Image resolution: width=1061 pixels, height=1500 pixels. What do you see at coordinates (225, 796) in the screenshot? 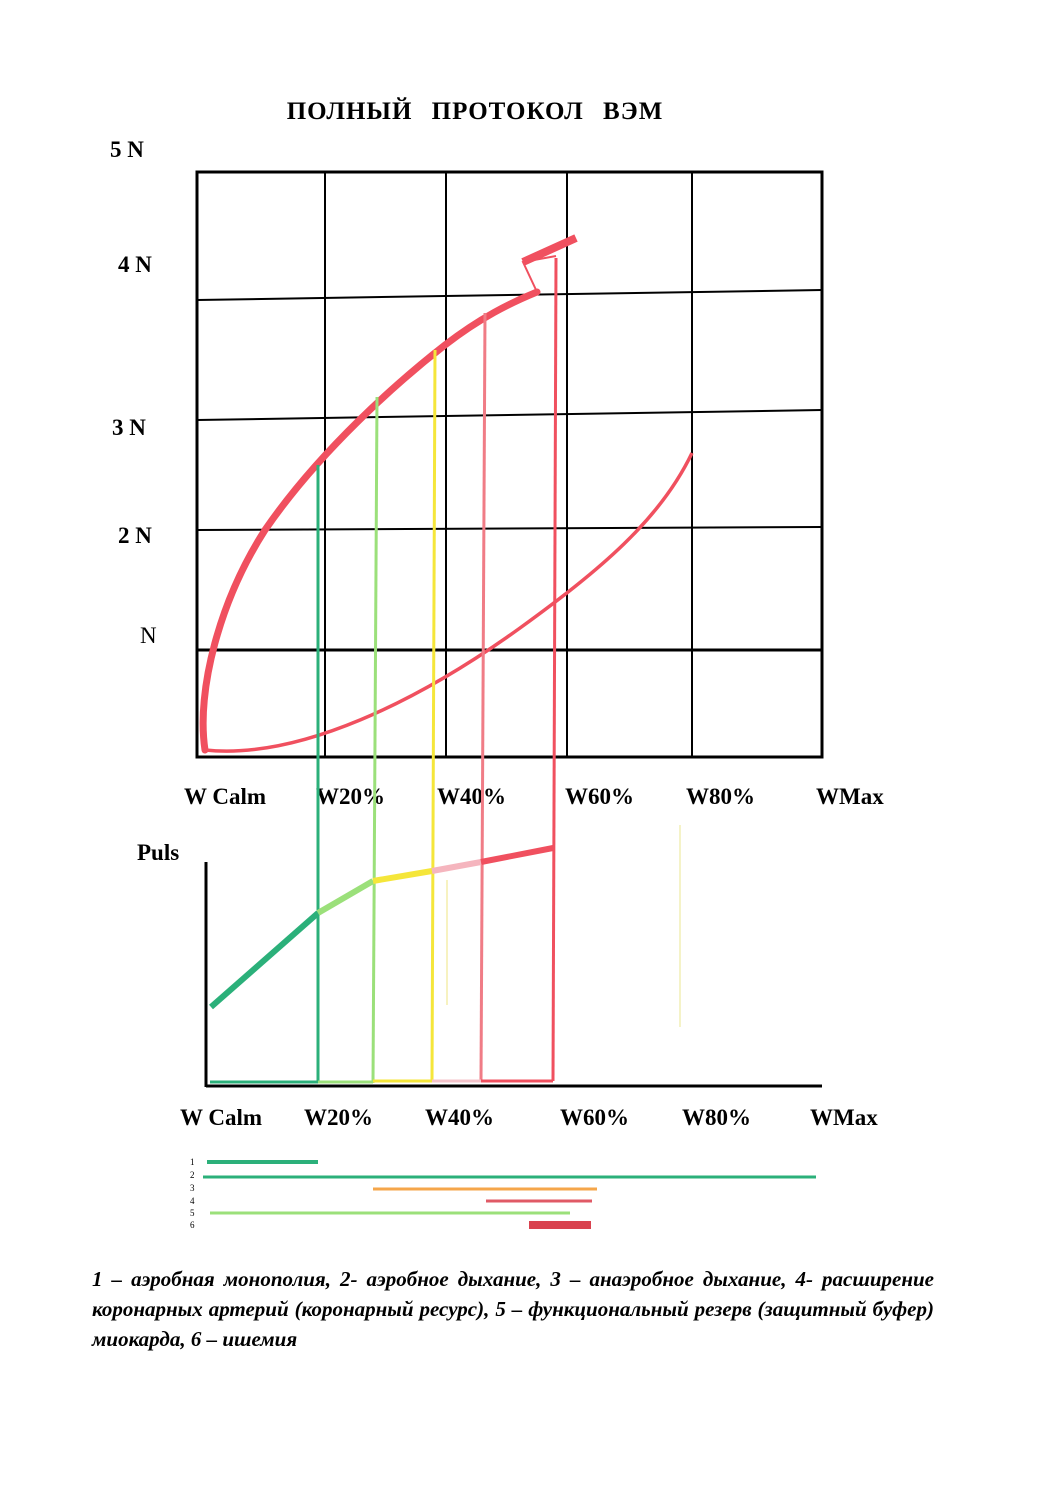
I see `x-label-top-wcalm: W Calm` at bounding box center [225, 796].